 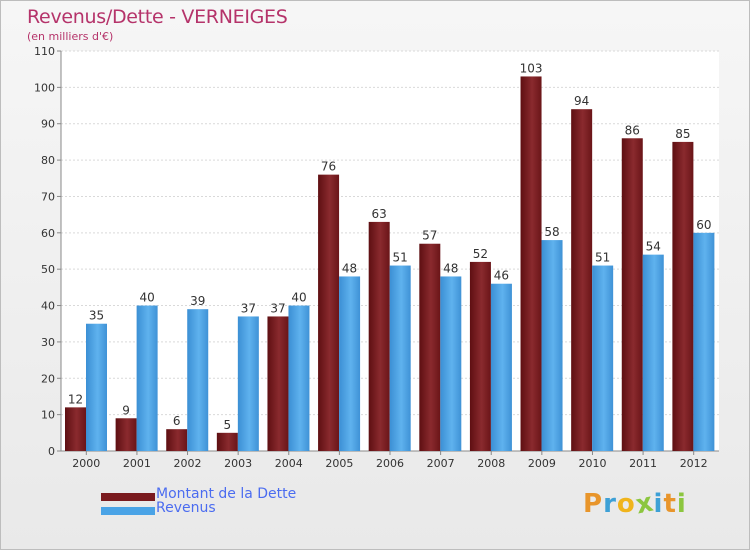 I want to click on x-tick-label: 2009, so click(x=542, y=463).